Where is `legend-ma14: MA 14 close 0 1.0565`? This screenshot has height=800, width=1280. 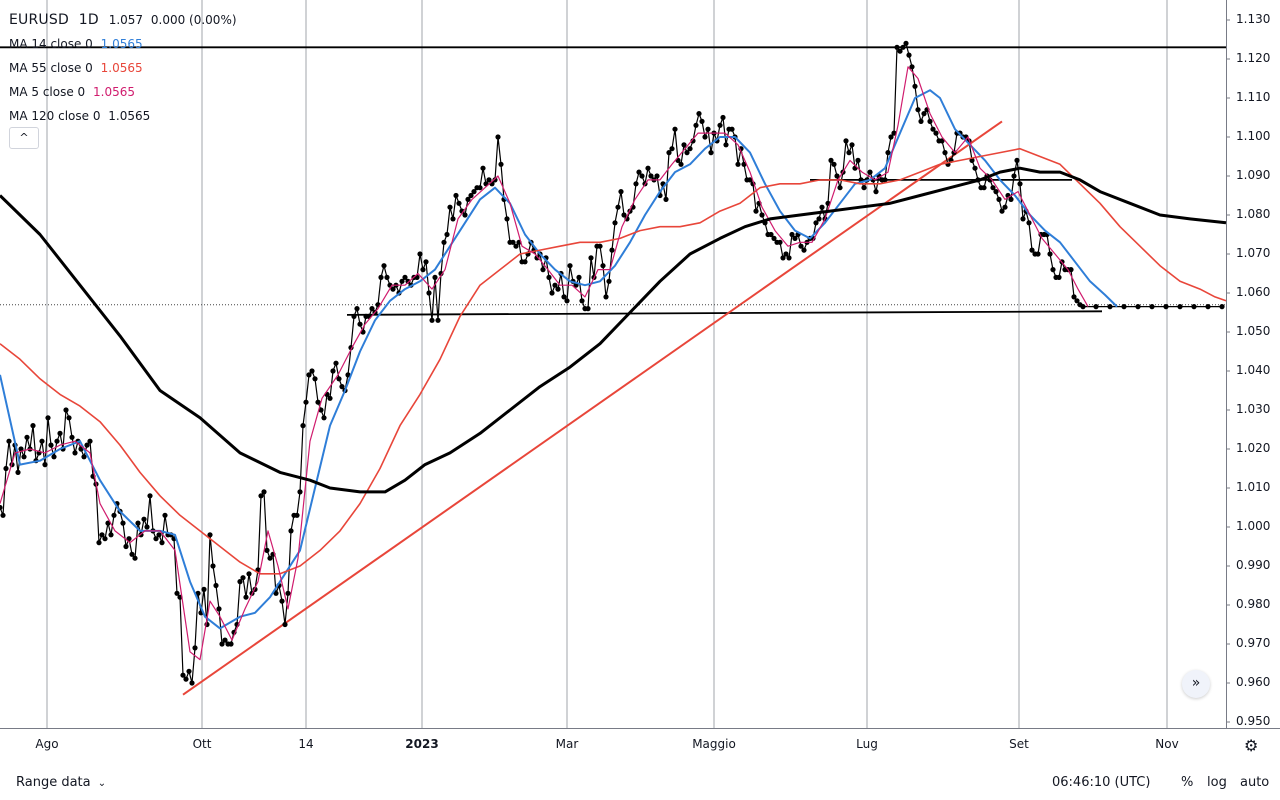
legend-ma14: MA 14 close 0 1.0565 is located at coordinates (123, 44).